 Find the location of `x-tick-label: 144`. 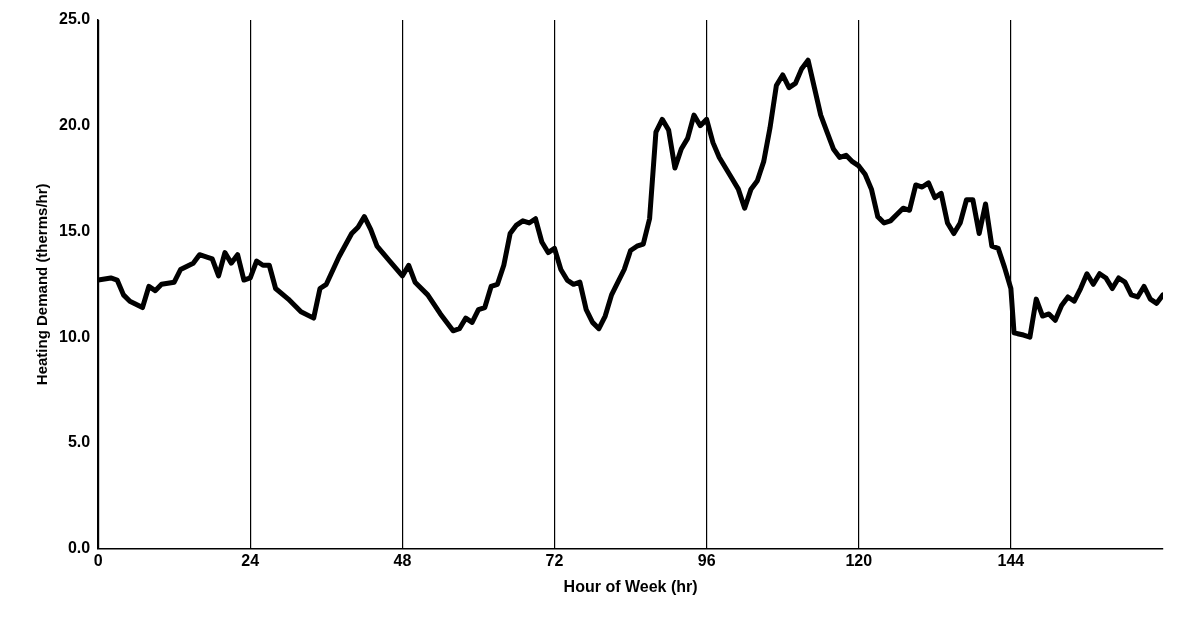

x-tick-label: 144 is located at coordinates (1011, 560).